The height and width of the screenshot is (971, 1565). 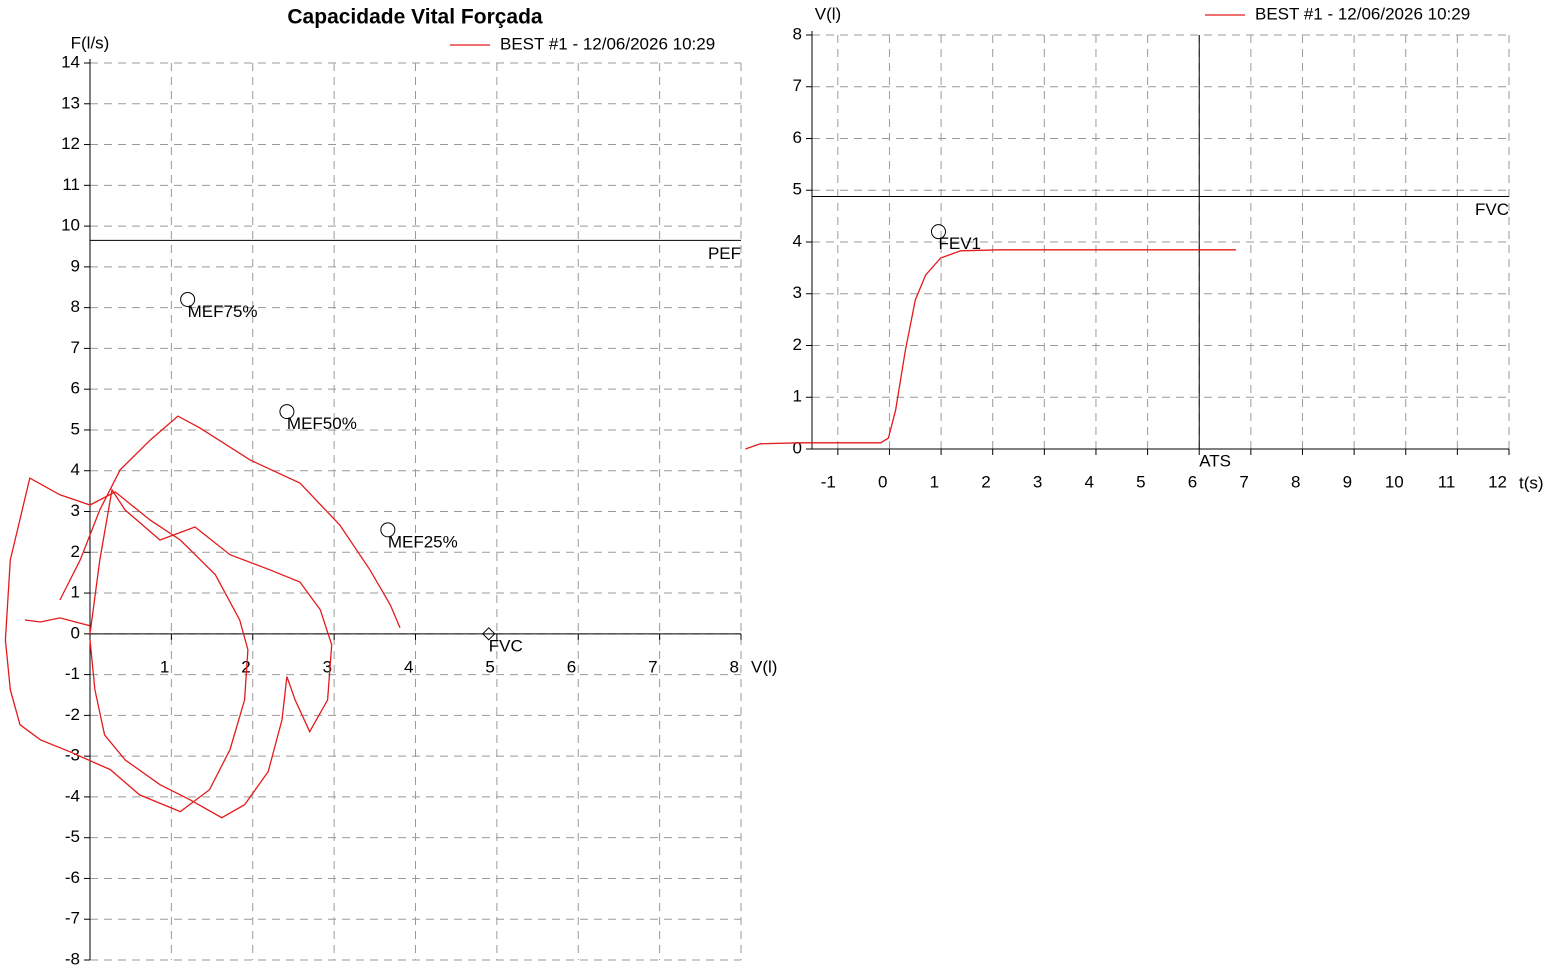 I want to click on y-axis-label: F(l/s), so click(x=90, y=42).